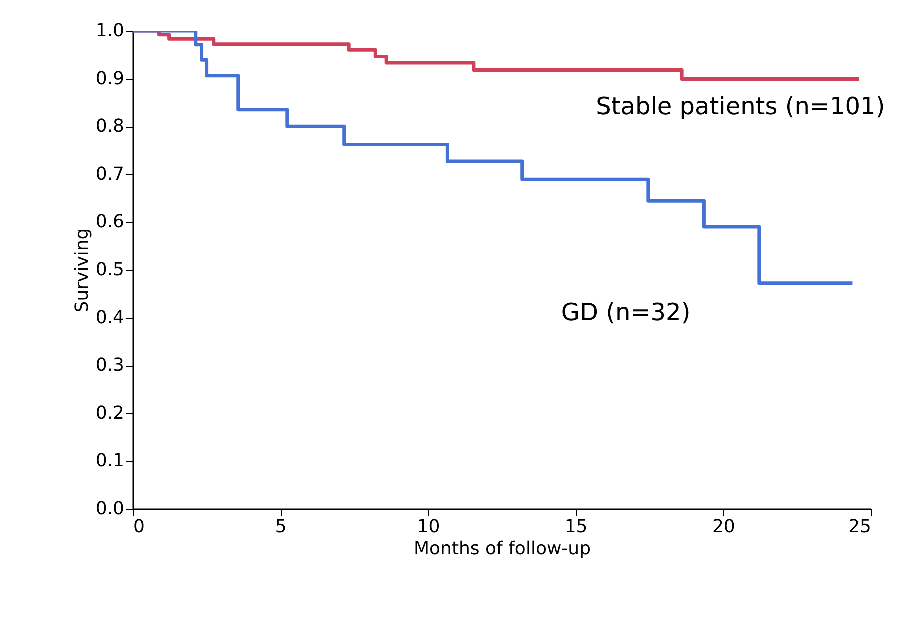 The image size is (903, 623). I want to click on text: GD (n=32), so click(626, 312).